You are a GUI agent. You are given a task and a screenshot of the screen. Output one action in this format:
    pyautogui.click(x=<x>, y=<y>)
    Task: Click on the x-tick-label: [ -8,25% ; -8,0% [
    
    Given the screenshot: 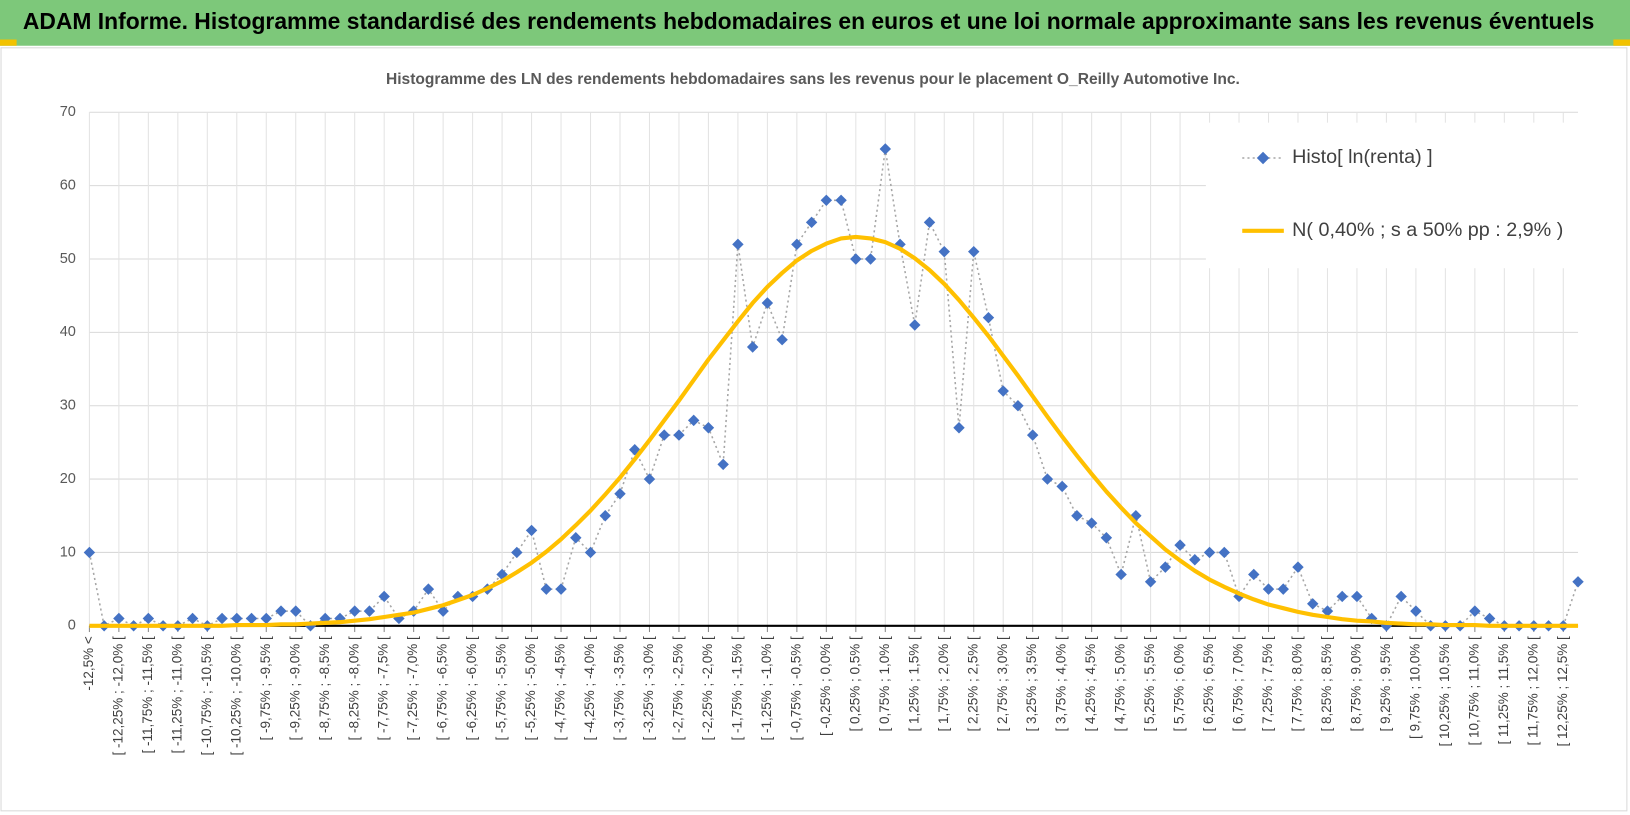 What is the action you would take?
    pyautogui.click(x=353, y=688)
    